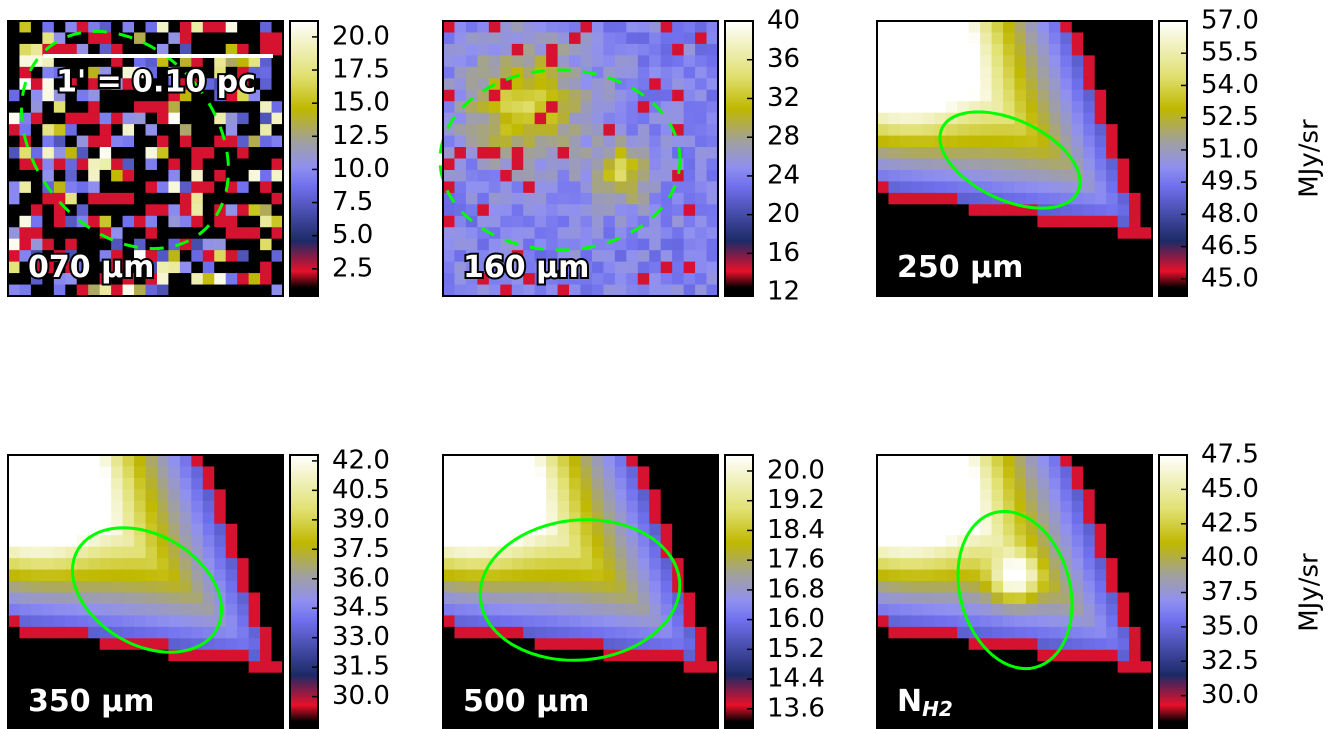 This screenshot has height=729, width=1329. Describe the element at coordinates (1015, 590) in the screenshot. I see `beam-ellipse` at that location.